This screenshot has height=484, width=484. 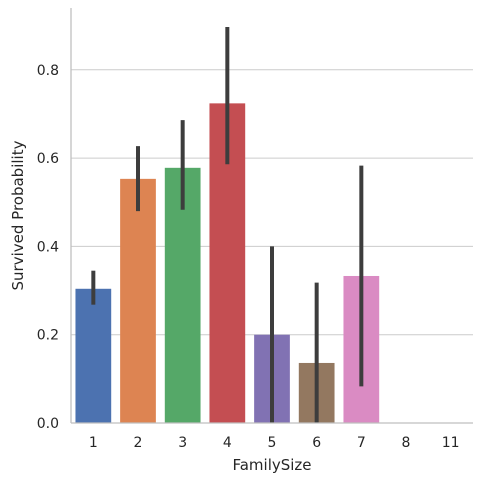 I want to click on y-tick-label: 0.6, so click(x=48, y=159).